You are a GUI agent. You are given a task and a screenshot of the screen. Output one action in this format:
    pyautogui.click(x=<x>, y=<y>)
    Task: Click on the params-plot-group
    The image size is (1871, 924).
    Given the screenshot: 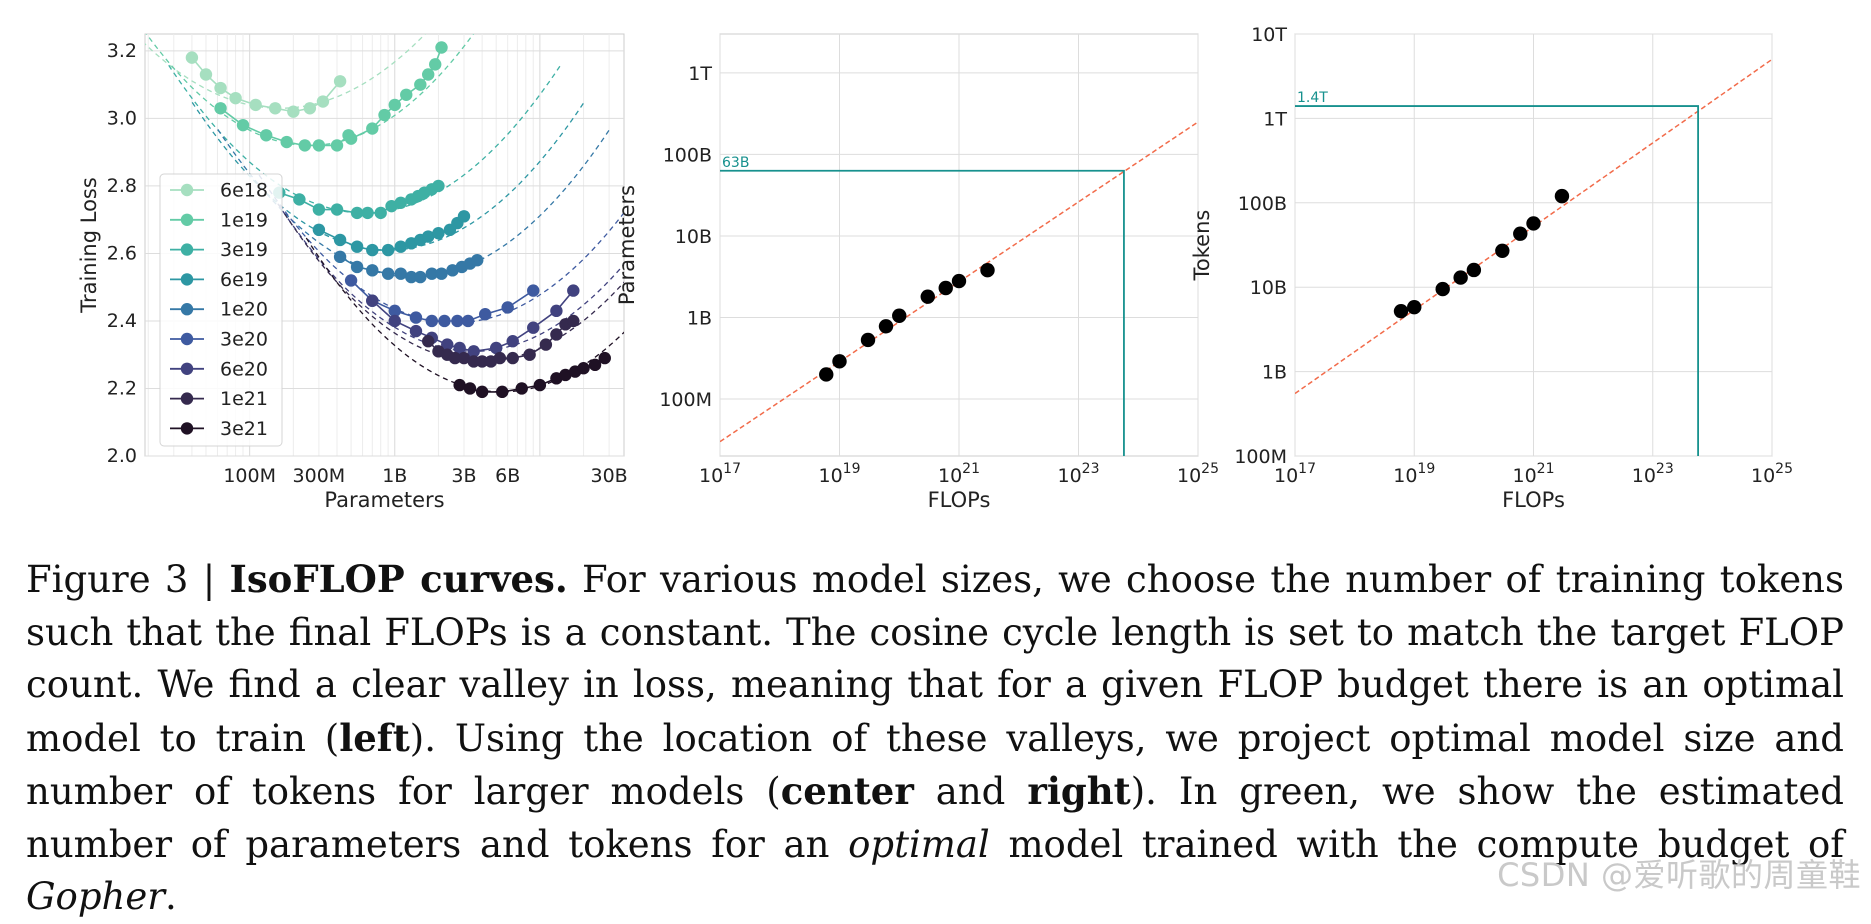 What is the action you would take?
    pyautogui.click(x=959, y=288)
    